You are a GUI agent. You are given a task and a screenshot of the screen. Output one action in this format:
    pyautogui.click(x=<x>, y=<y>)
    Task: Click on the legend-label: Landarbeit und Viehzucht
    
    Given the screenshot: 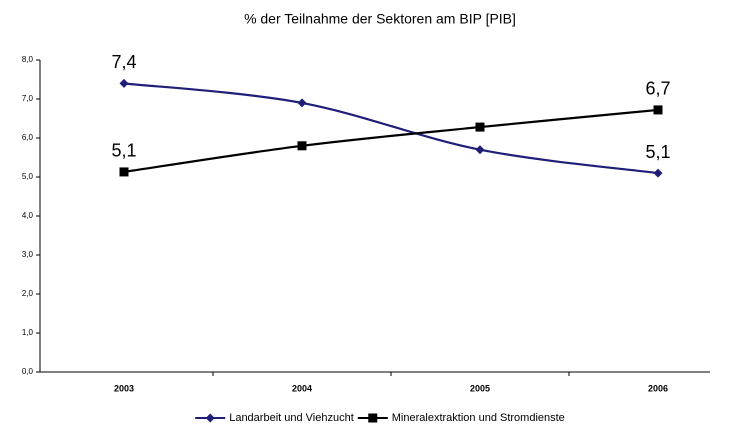 What is the action you would take?
    pyautogui.click(x=291, y=418)
    